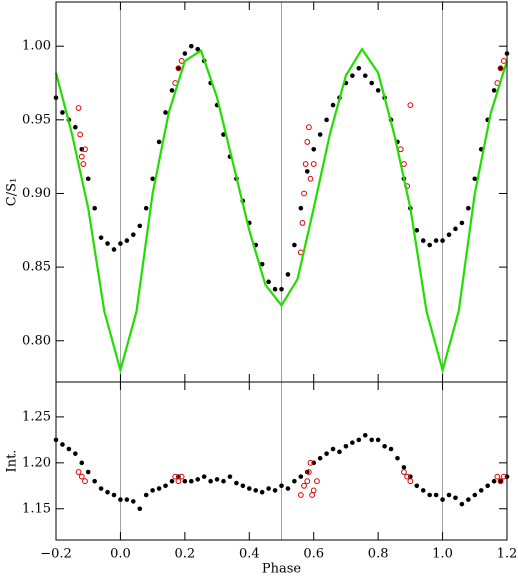 The width and height of the screenshot is (518, 576). Describe the element at coordinates (12, 461) in the screenshot. I see `y-axis-label: Int.` at that location.